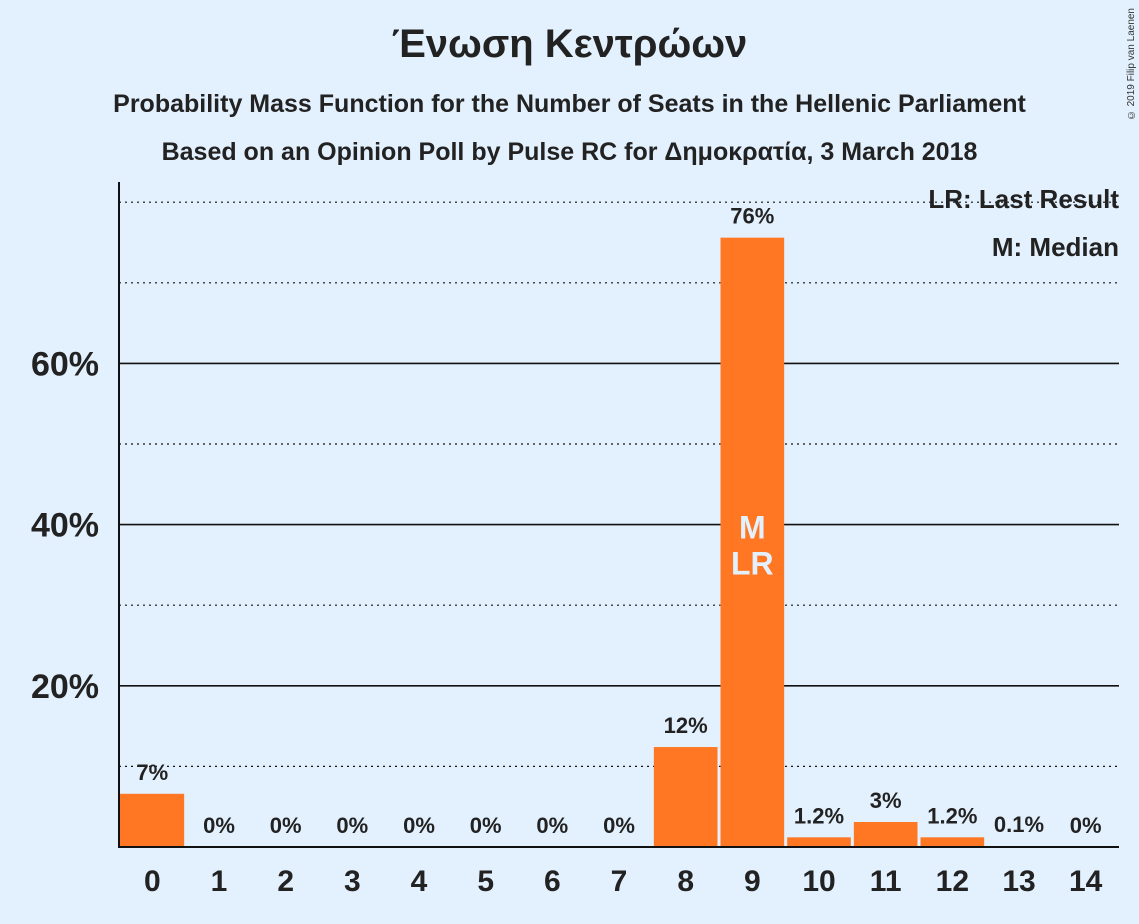  Describe the element at coordinates (752, 563) in the screenshot. I see `last-result-marker: LR` at that location.